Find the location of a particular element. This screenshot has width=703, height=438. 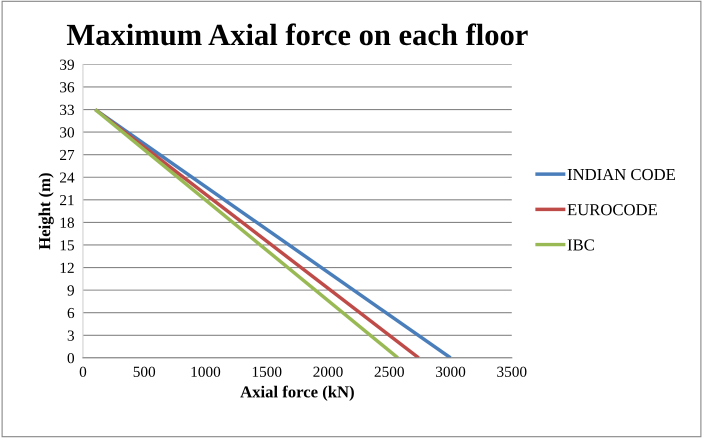

y-tick-label: 9 is located at coordinates (70, 290).